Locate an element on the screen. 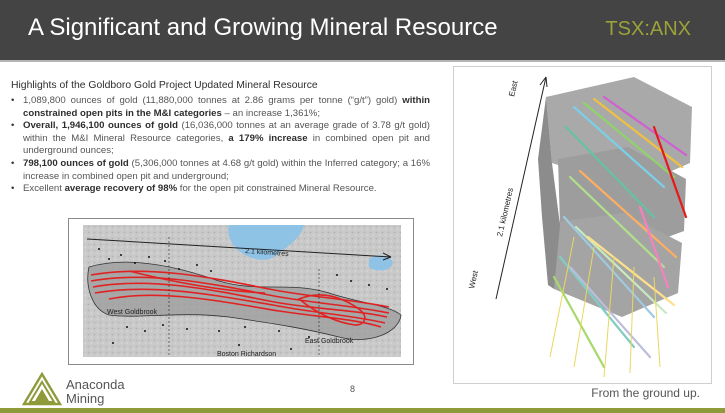 The height and width of the screenshot is (413, 725). vein-solids is located at coordinates (620, 232).